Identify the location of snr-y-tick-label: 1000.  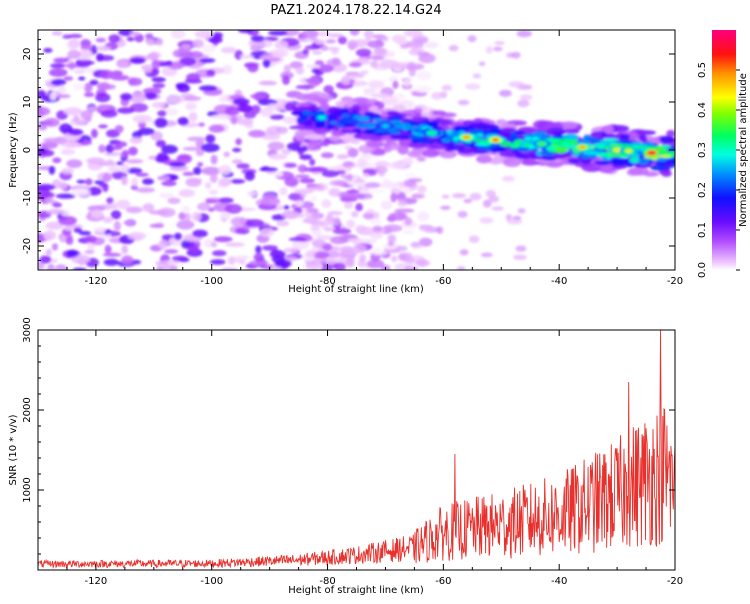
(27, 489).